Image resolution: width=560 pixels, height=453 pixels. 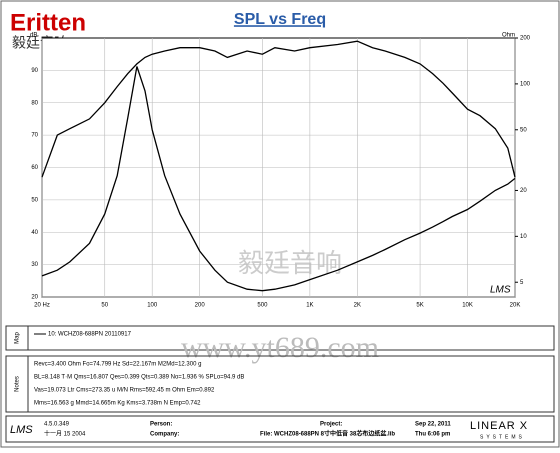 I want to click on map-label: Map, so click(x=18, y=338).